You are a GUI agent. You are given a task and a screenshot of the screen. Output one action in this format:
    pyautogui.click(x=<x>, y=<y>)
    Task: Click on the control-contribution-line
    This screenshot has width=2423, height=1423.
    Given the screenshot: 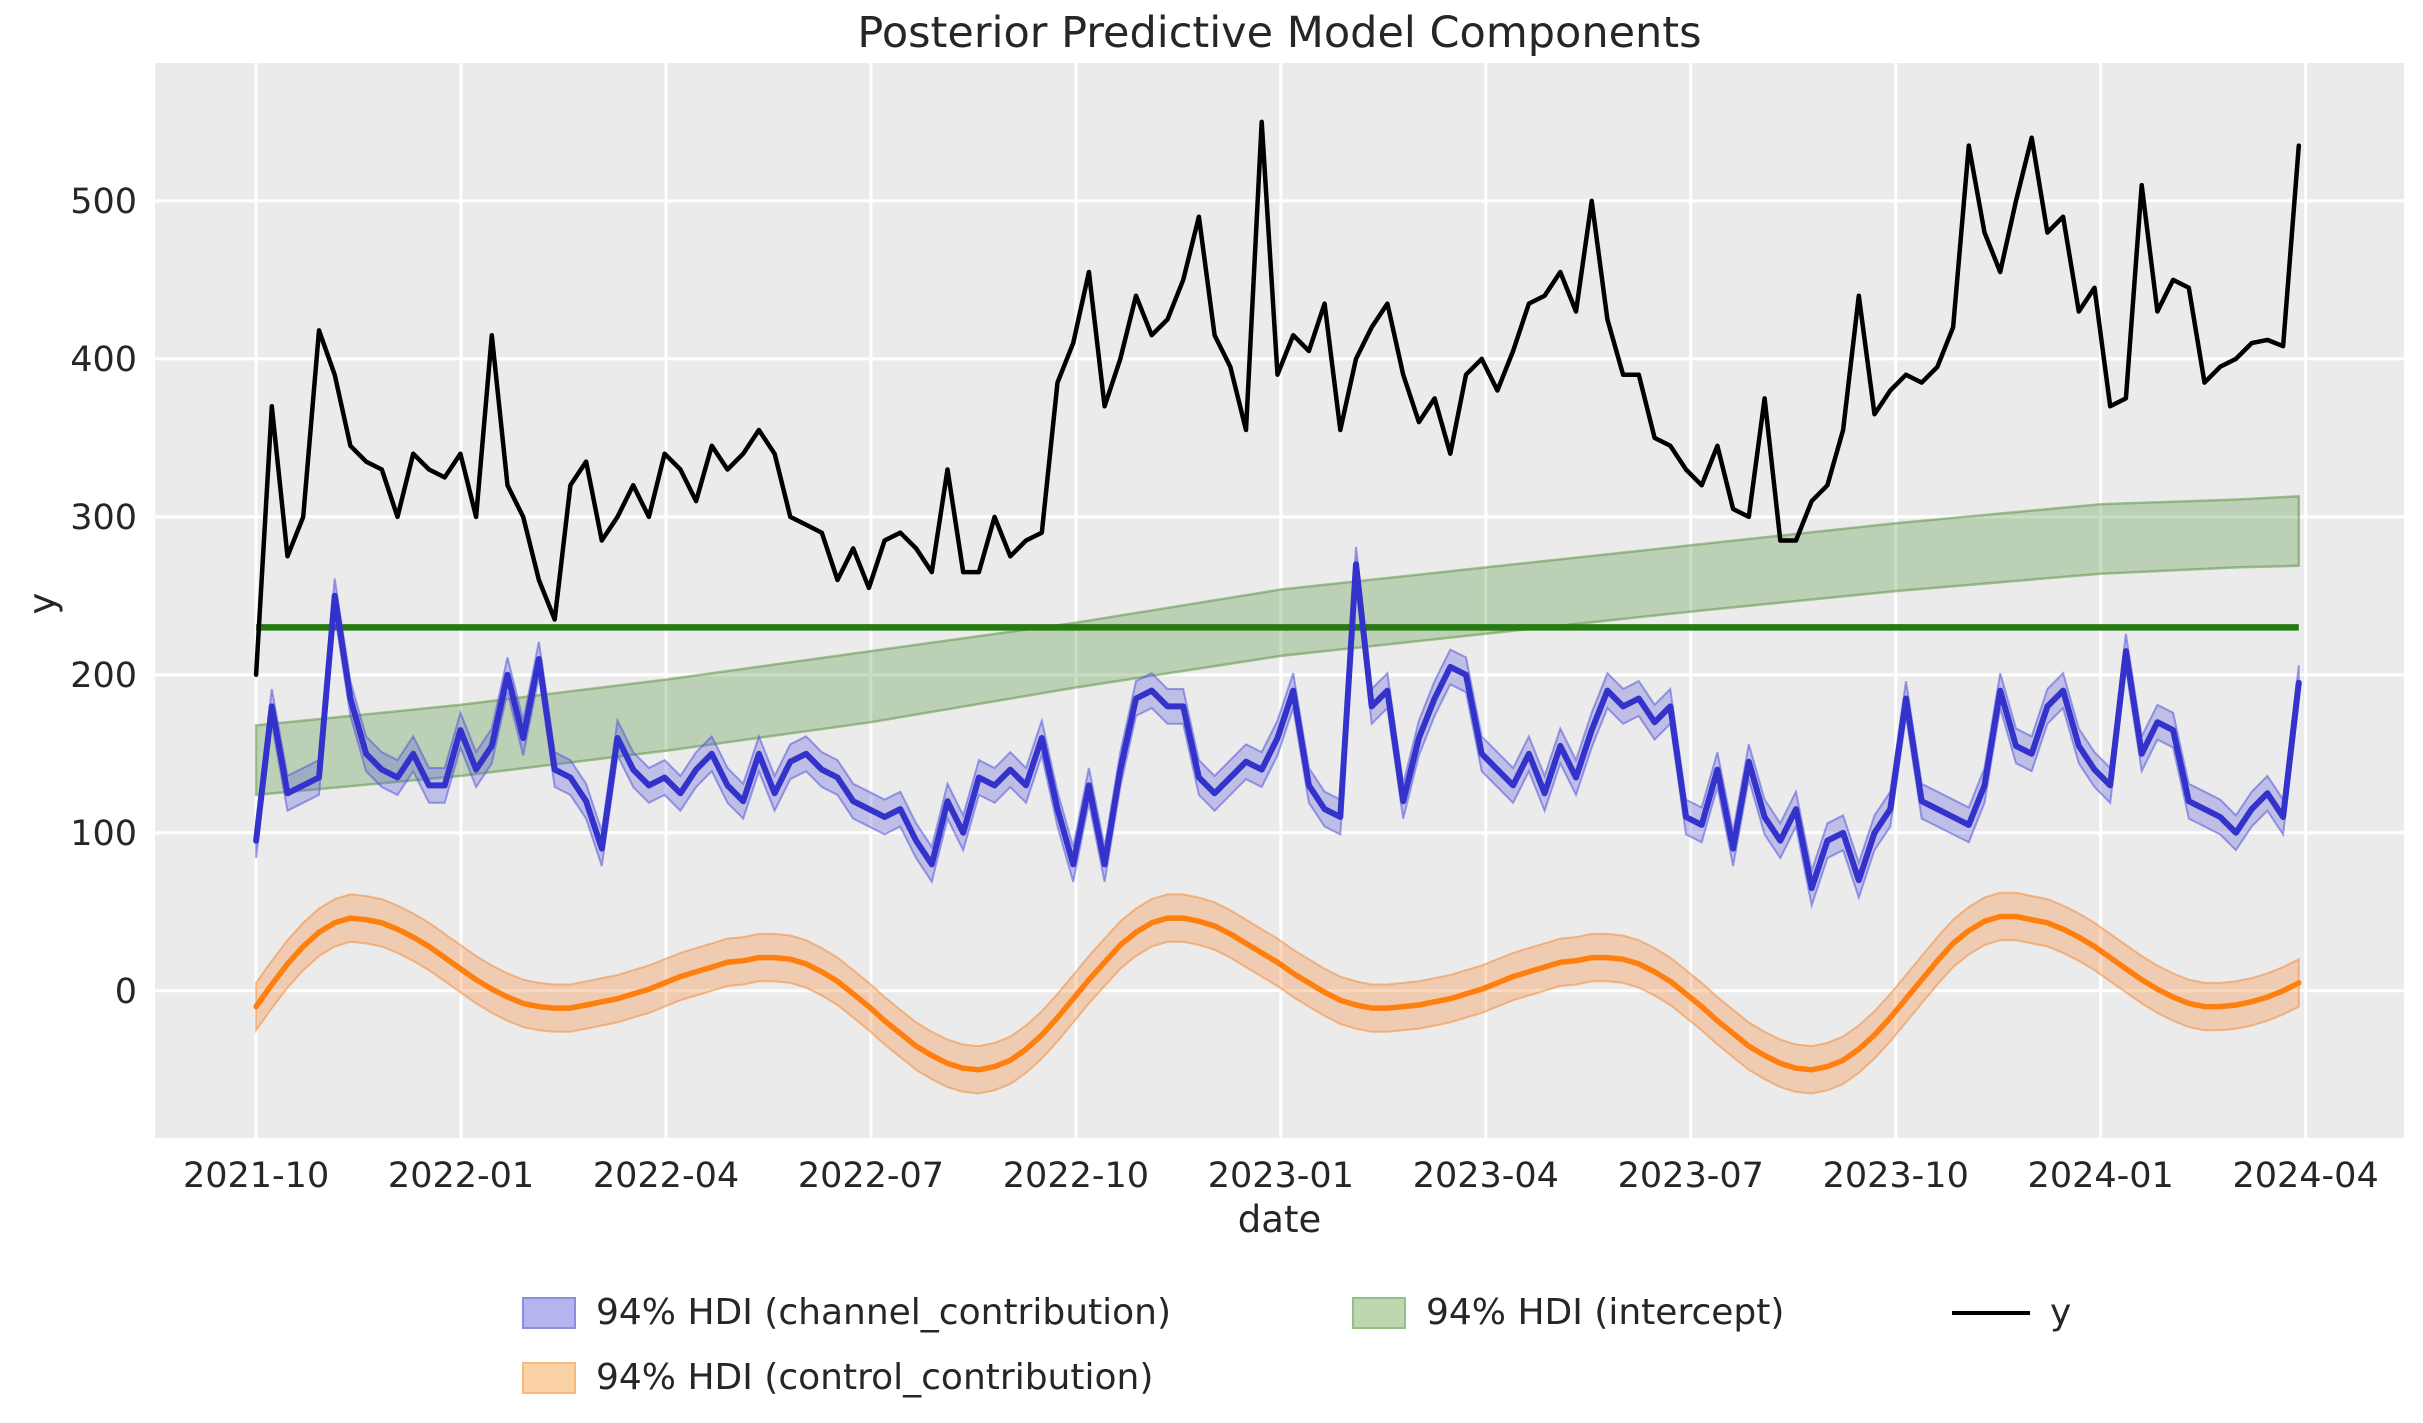 What is the action you would take?
    pyautogui.click(x=1277, y=993)
    